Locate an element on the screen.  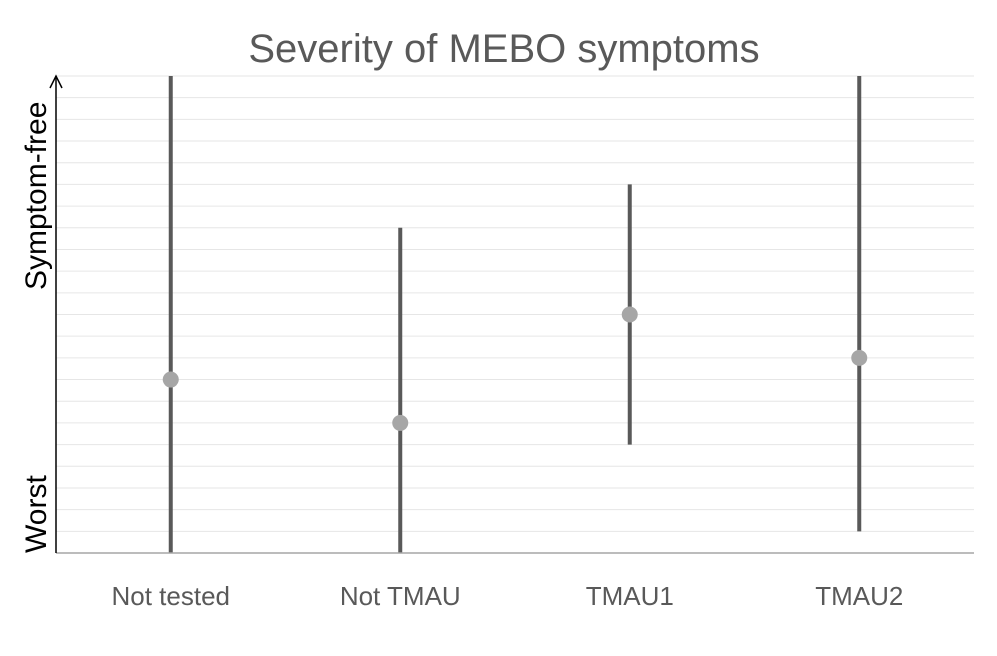
y-axis-arrow-icon is located at coordinates (56, 81).